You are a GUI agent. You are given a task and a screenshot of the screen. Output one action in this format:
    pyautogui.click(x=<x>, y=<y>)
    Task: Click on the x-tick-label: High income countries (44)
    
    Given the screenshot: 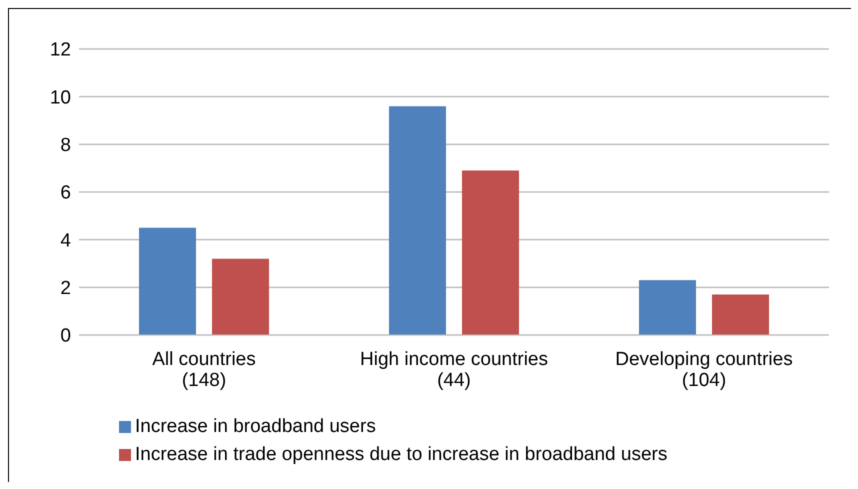 What is the action you would take?
    pyautogui.click(x=454, y=370)
    